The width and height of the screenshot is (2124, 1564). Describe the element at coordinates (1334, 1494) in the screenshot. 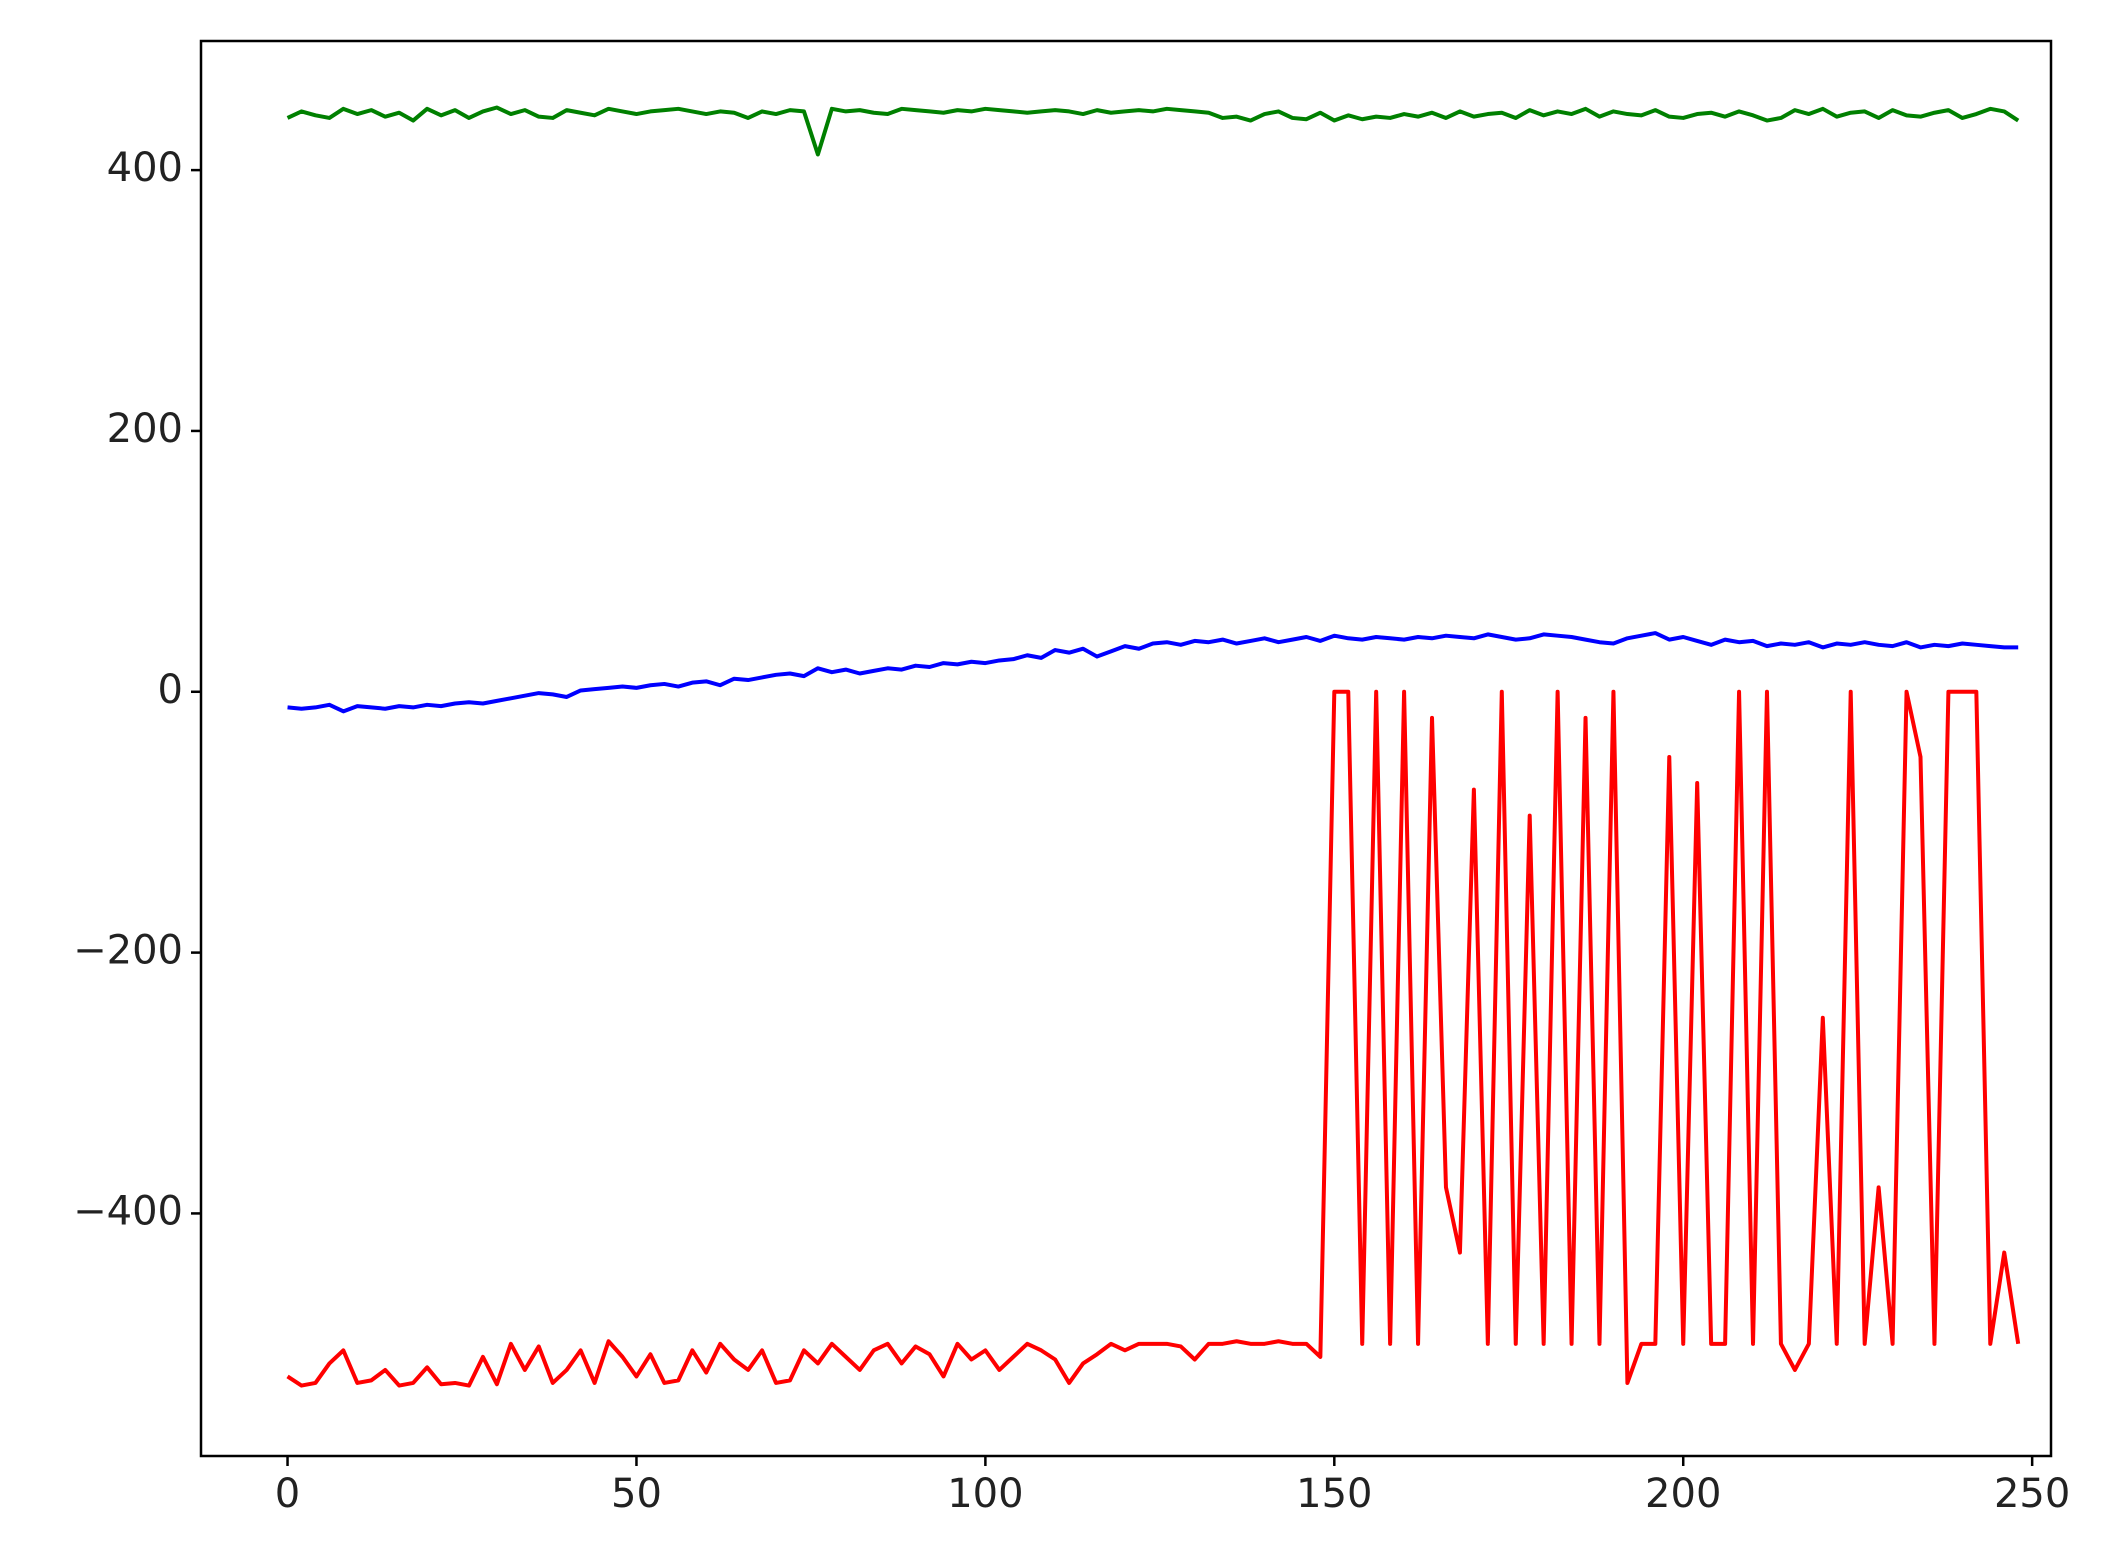

I see `x-tick-label: 150` at that location.